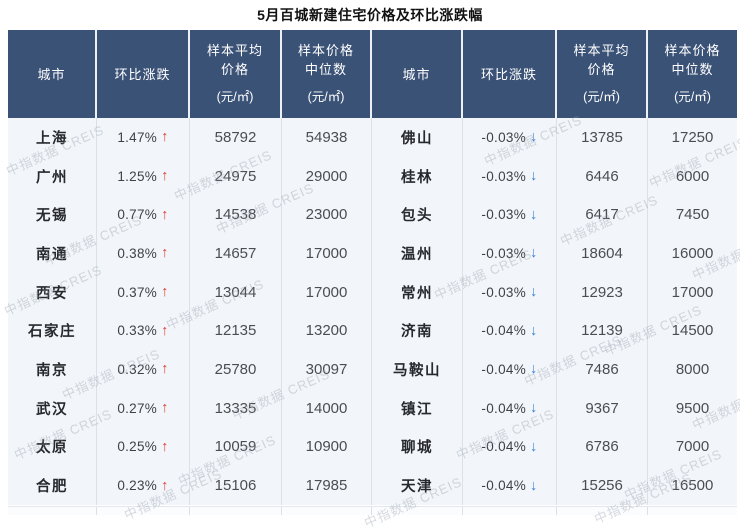  I want to click on unit-label: (元/㎡), so click(326, 97).